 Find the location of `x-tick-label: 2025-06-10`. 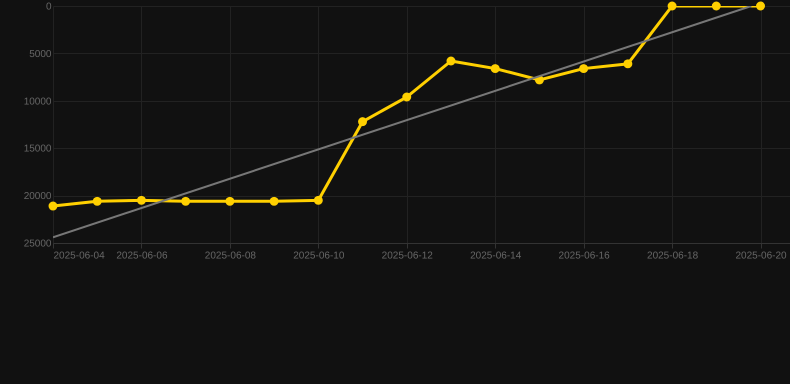

x-tick-label: 2025-06-10 is located at coordinates (319, 256).